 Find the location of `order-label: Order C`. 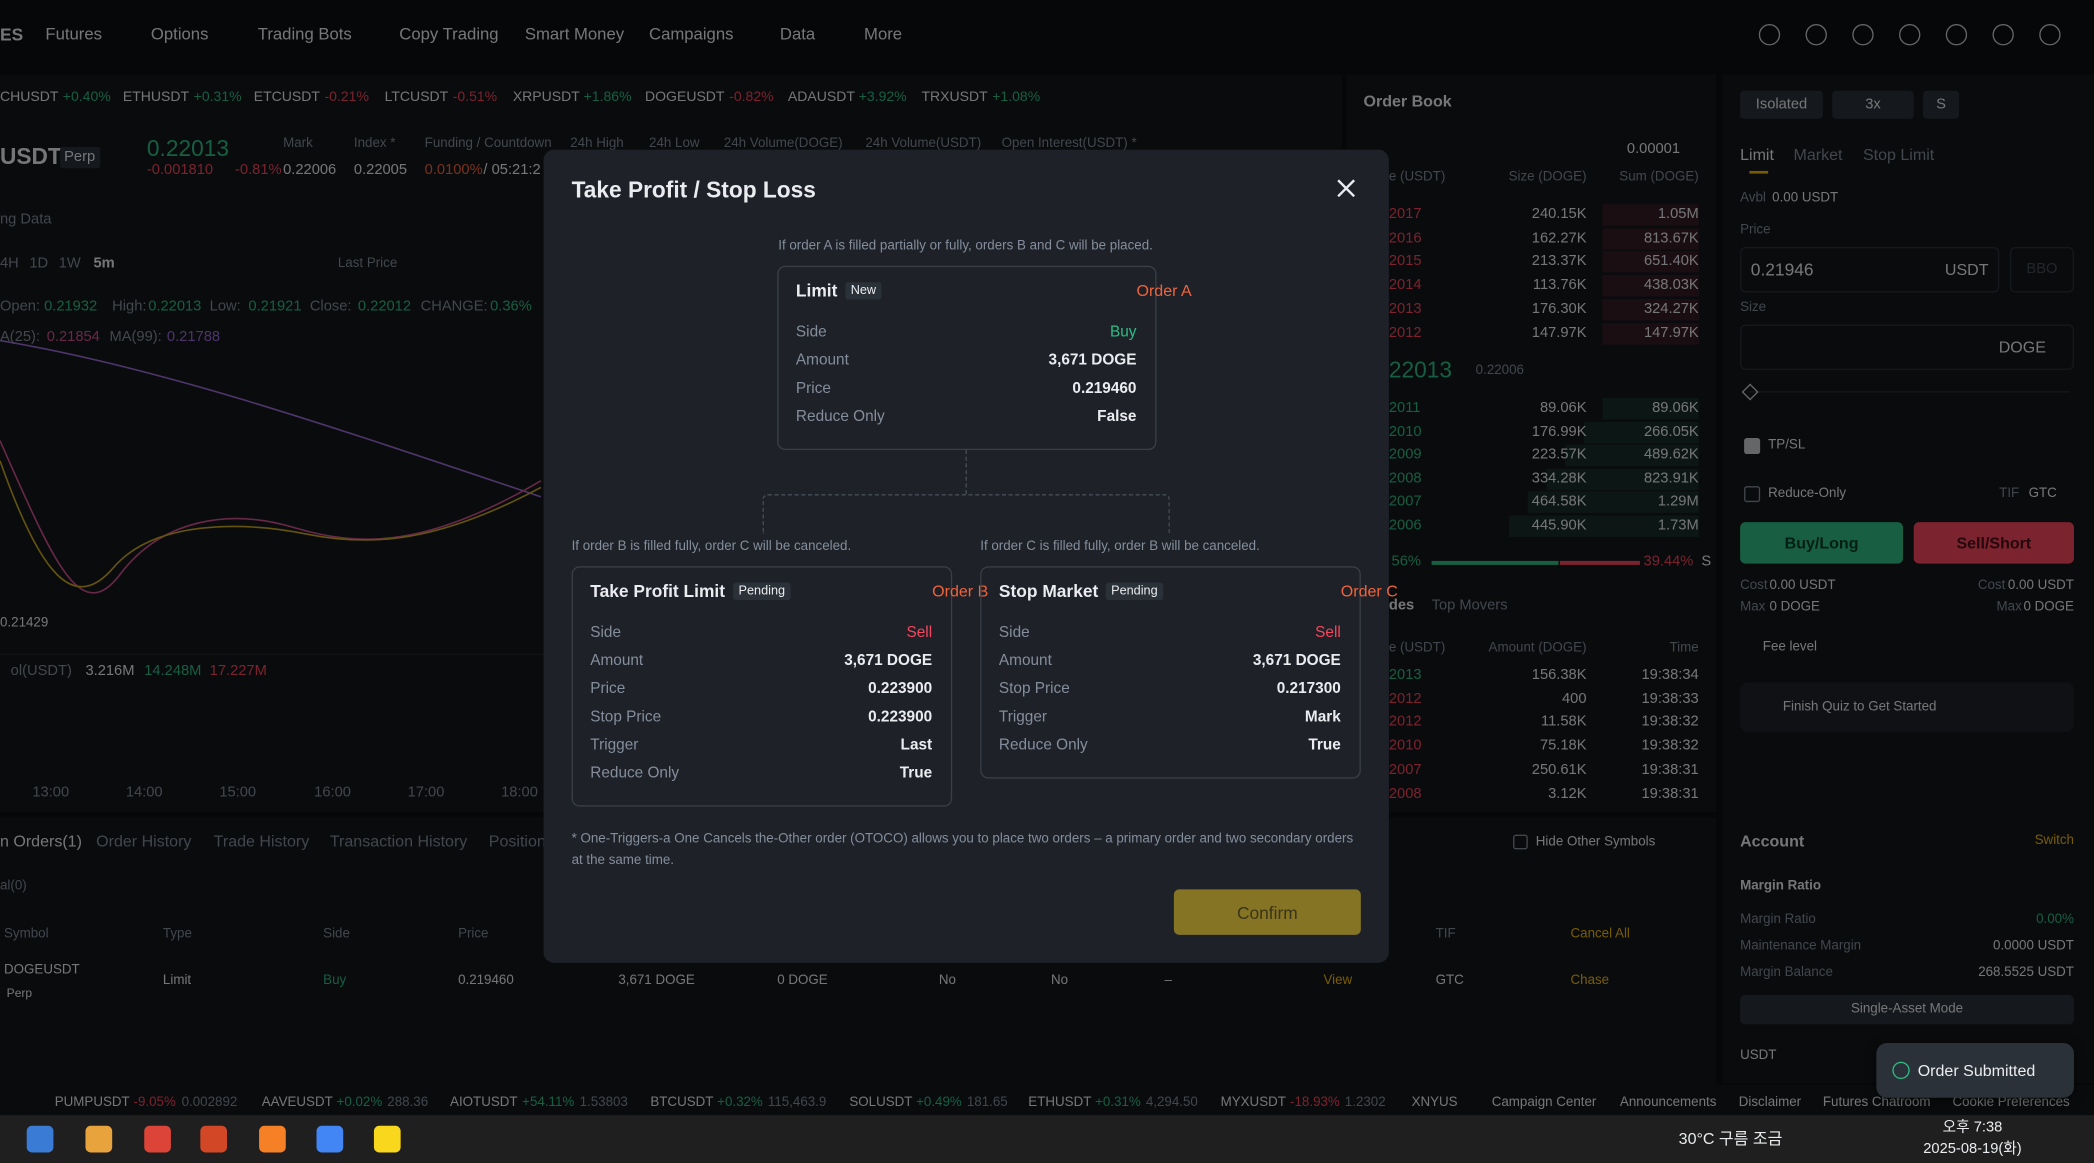

order-label: Order C is located at coordinates (1369, 591).